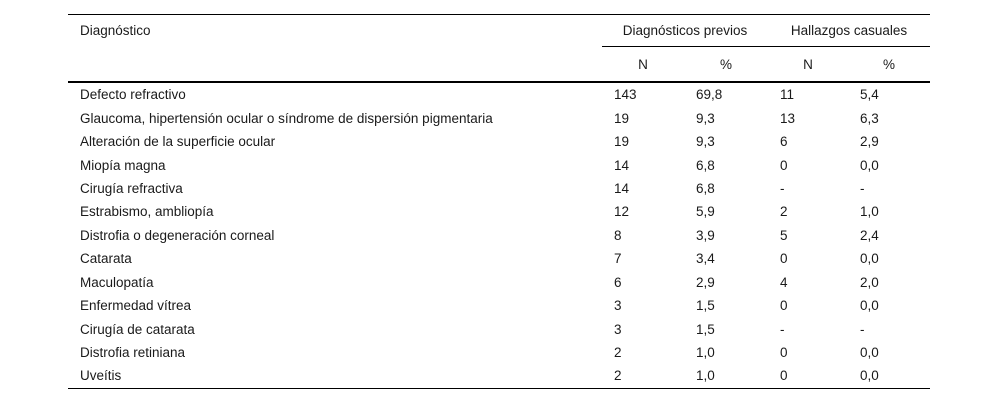 Image resolution: width=1000 pixels, height=402 pixels. What do you see at coordinates (643, 65) in the screenshot?
I see `column-header-previous-n: N` at bounding box center [643, 65].